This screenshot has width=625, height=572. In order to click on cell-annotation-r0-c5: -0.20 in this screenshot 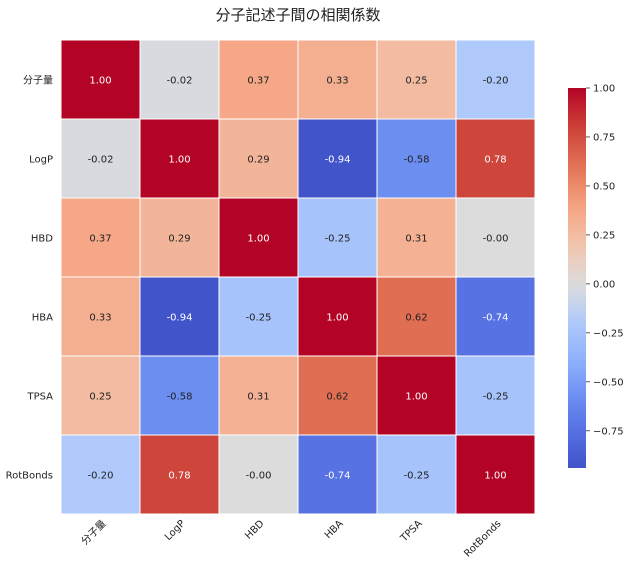, I will do `click(496, 81)`.